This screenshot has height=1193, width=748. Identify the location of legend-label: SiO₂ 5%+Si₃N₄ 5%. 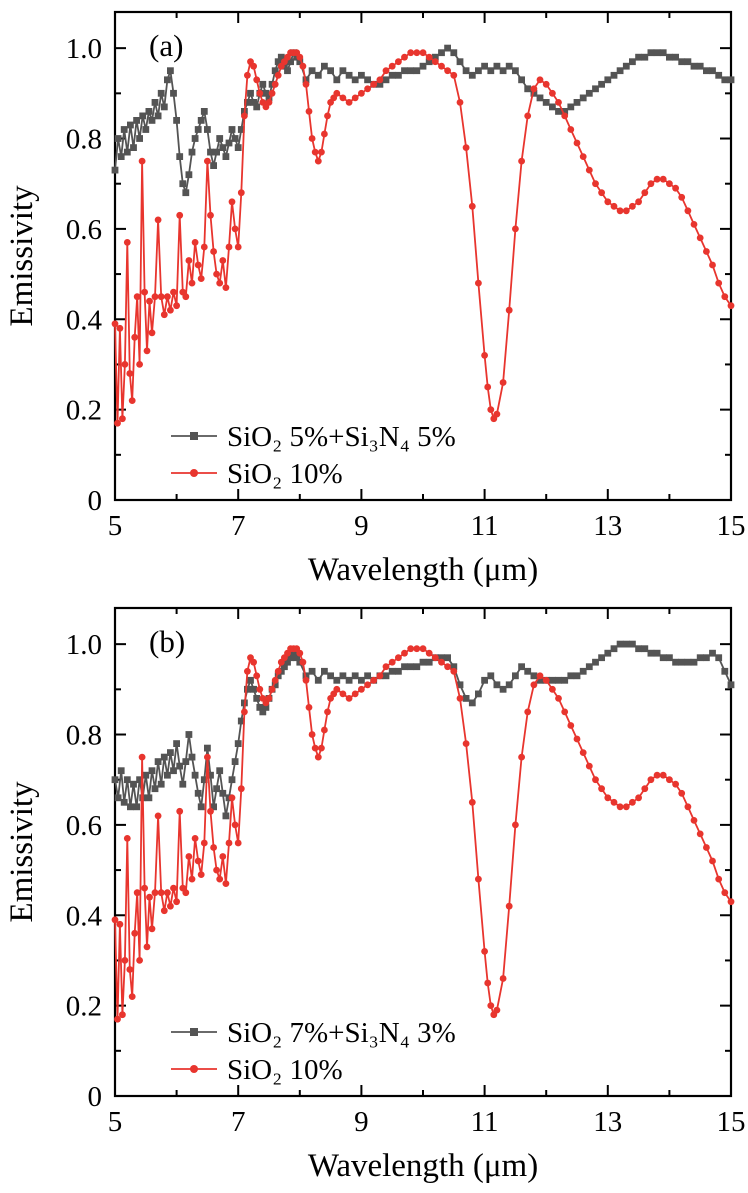
(341, 437).